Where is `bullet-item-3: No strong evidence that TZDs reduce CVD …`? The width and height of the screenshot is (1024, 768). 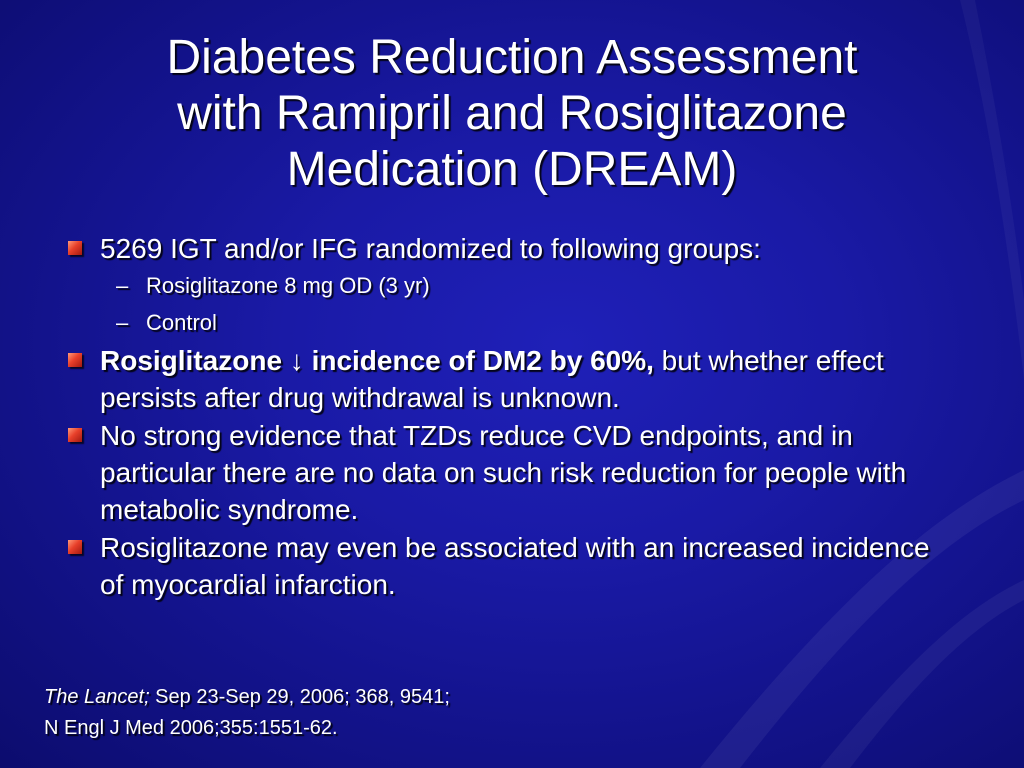
bullet-item-3: No strong evidence that TZDs reduce CVD … is located at coordinates (510, 472).